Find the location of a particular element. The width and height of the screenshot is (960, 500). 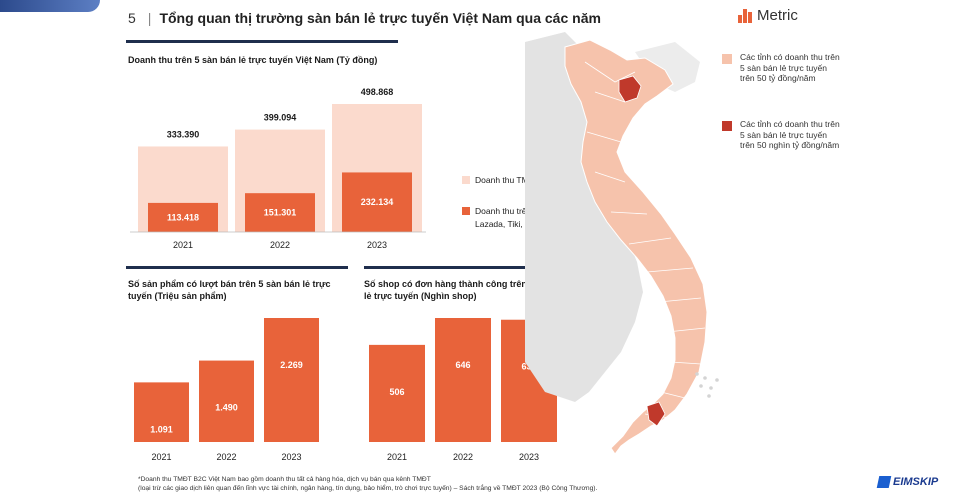

metric-brand-name: Metric is located at coordinates (777, 15).